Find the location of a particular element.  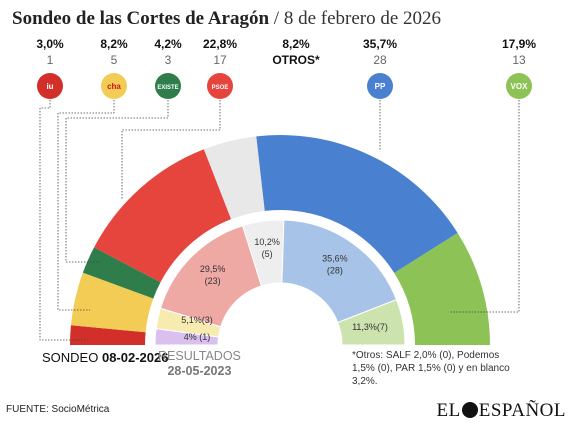

party-pct-5: 35,7% is located at coordinates (380, 44).